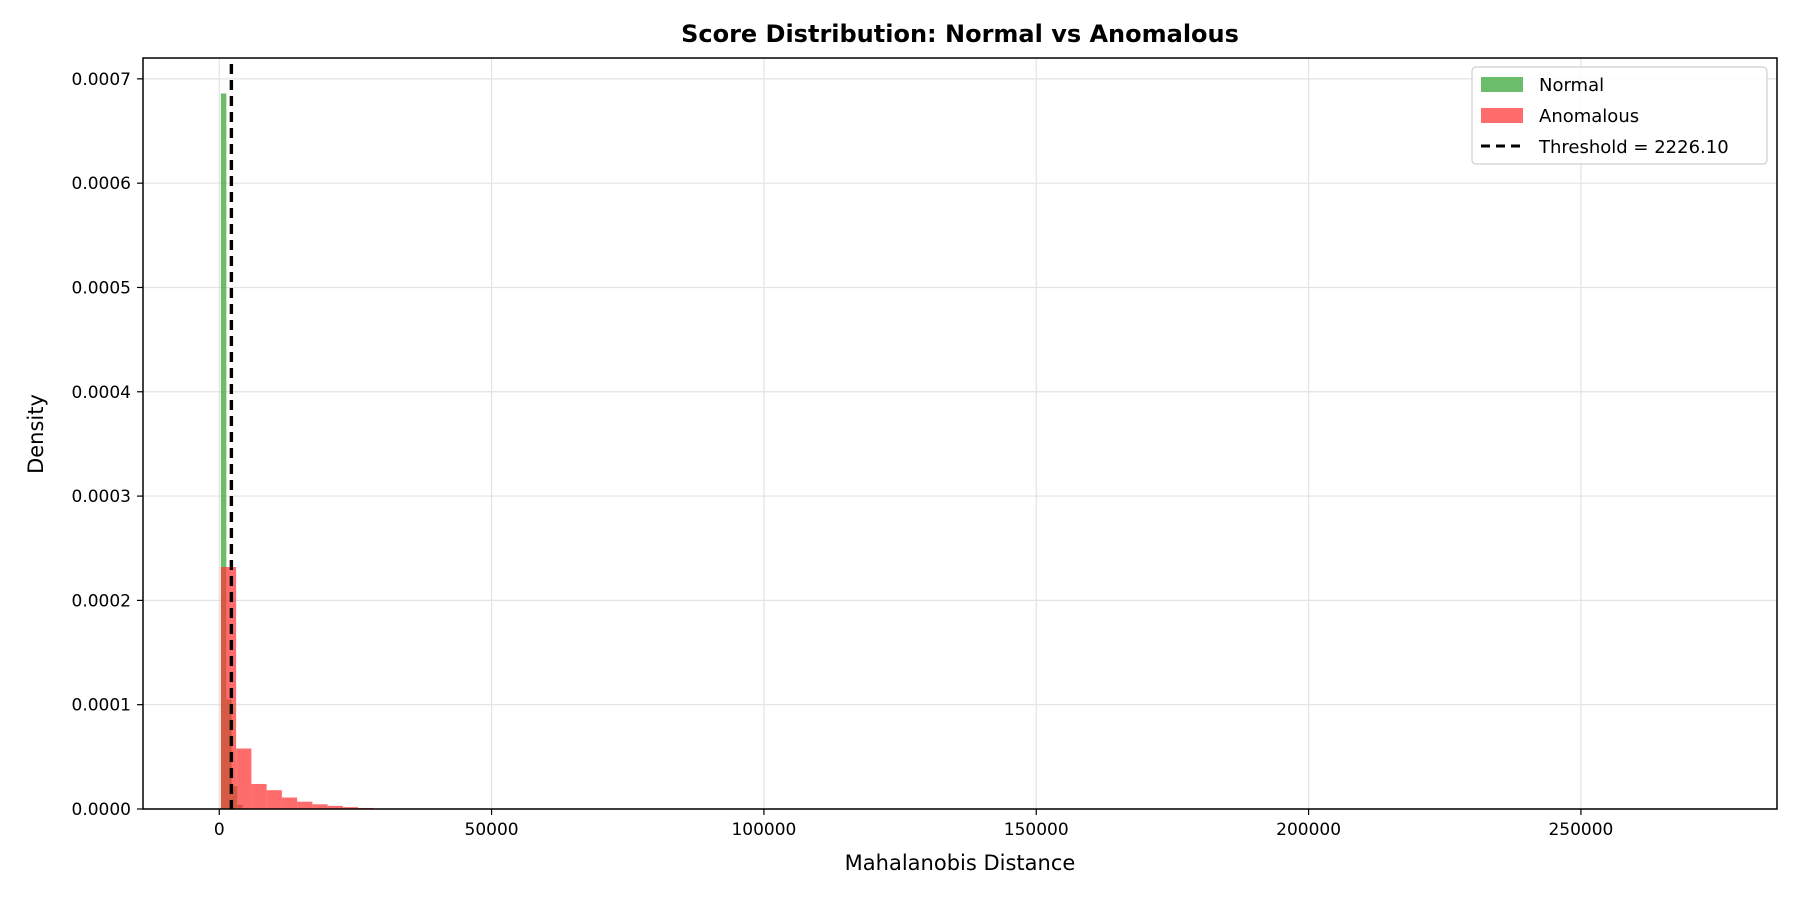 This screenshot has height=900, width=1800. Describe the element at coordinates (913, 824) in the screenshot. I see `x-axis-ticks: 0 50000 100000 150000 200000 250000` at that location.